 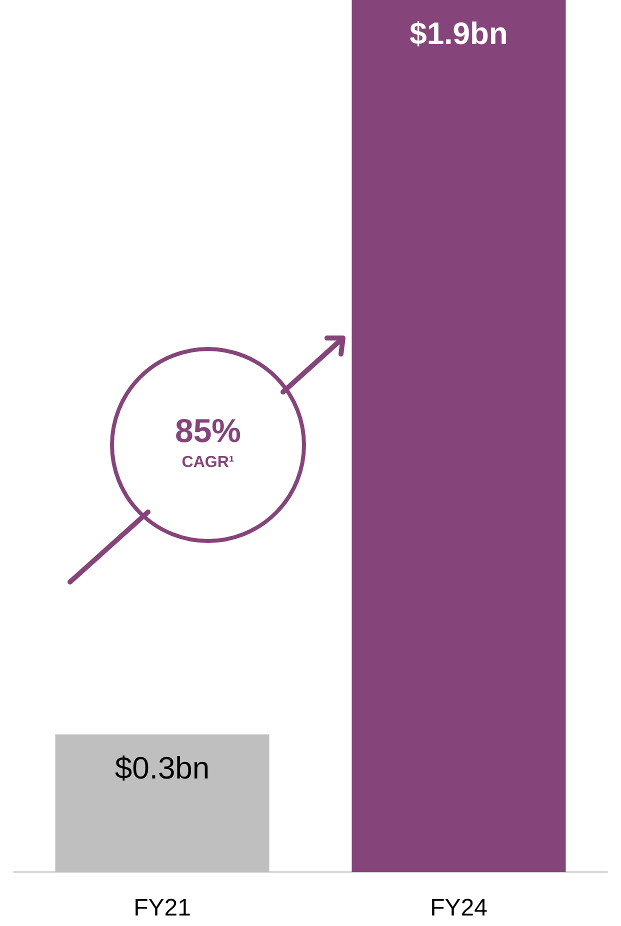 What do you see at coordinates (459, 33) in the screenshot?
I see `data-label: $1.9bn` at bounding box center [459, 33].